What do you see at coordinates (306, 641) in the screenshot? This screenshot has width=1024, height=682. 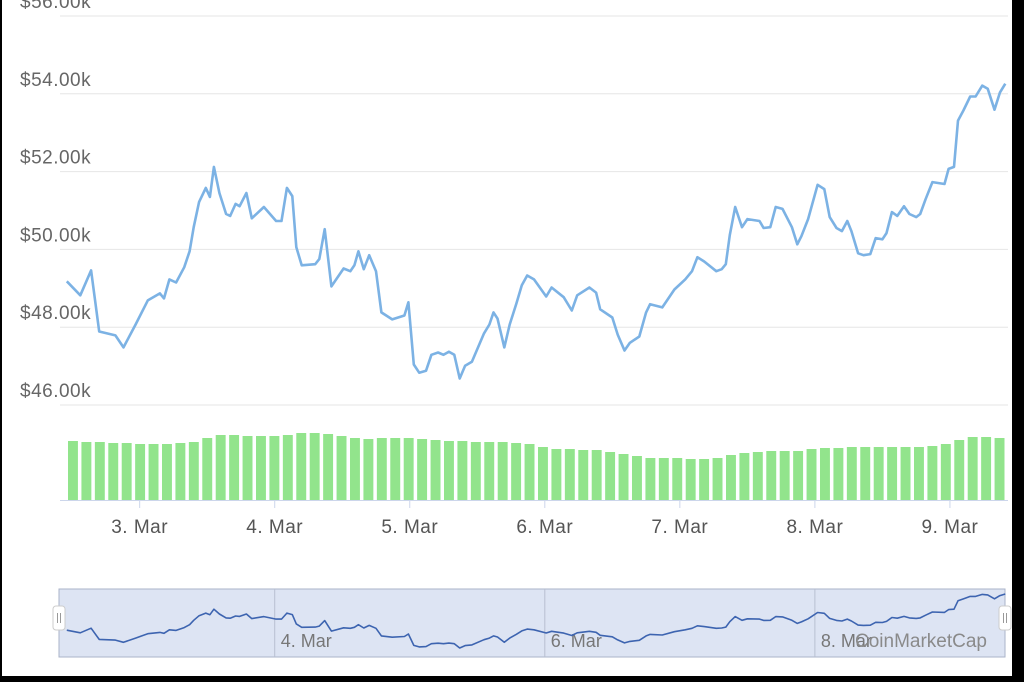 I see `navigator-tick-label: 4. Mar` at bounding box center [306, 641].